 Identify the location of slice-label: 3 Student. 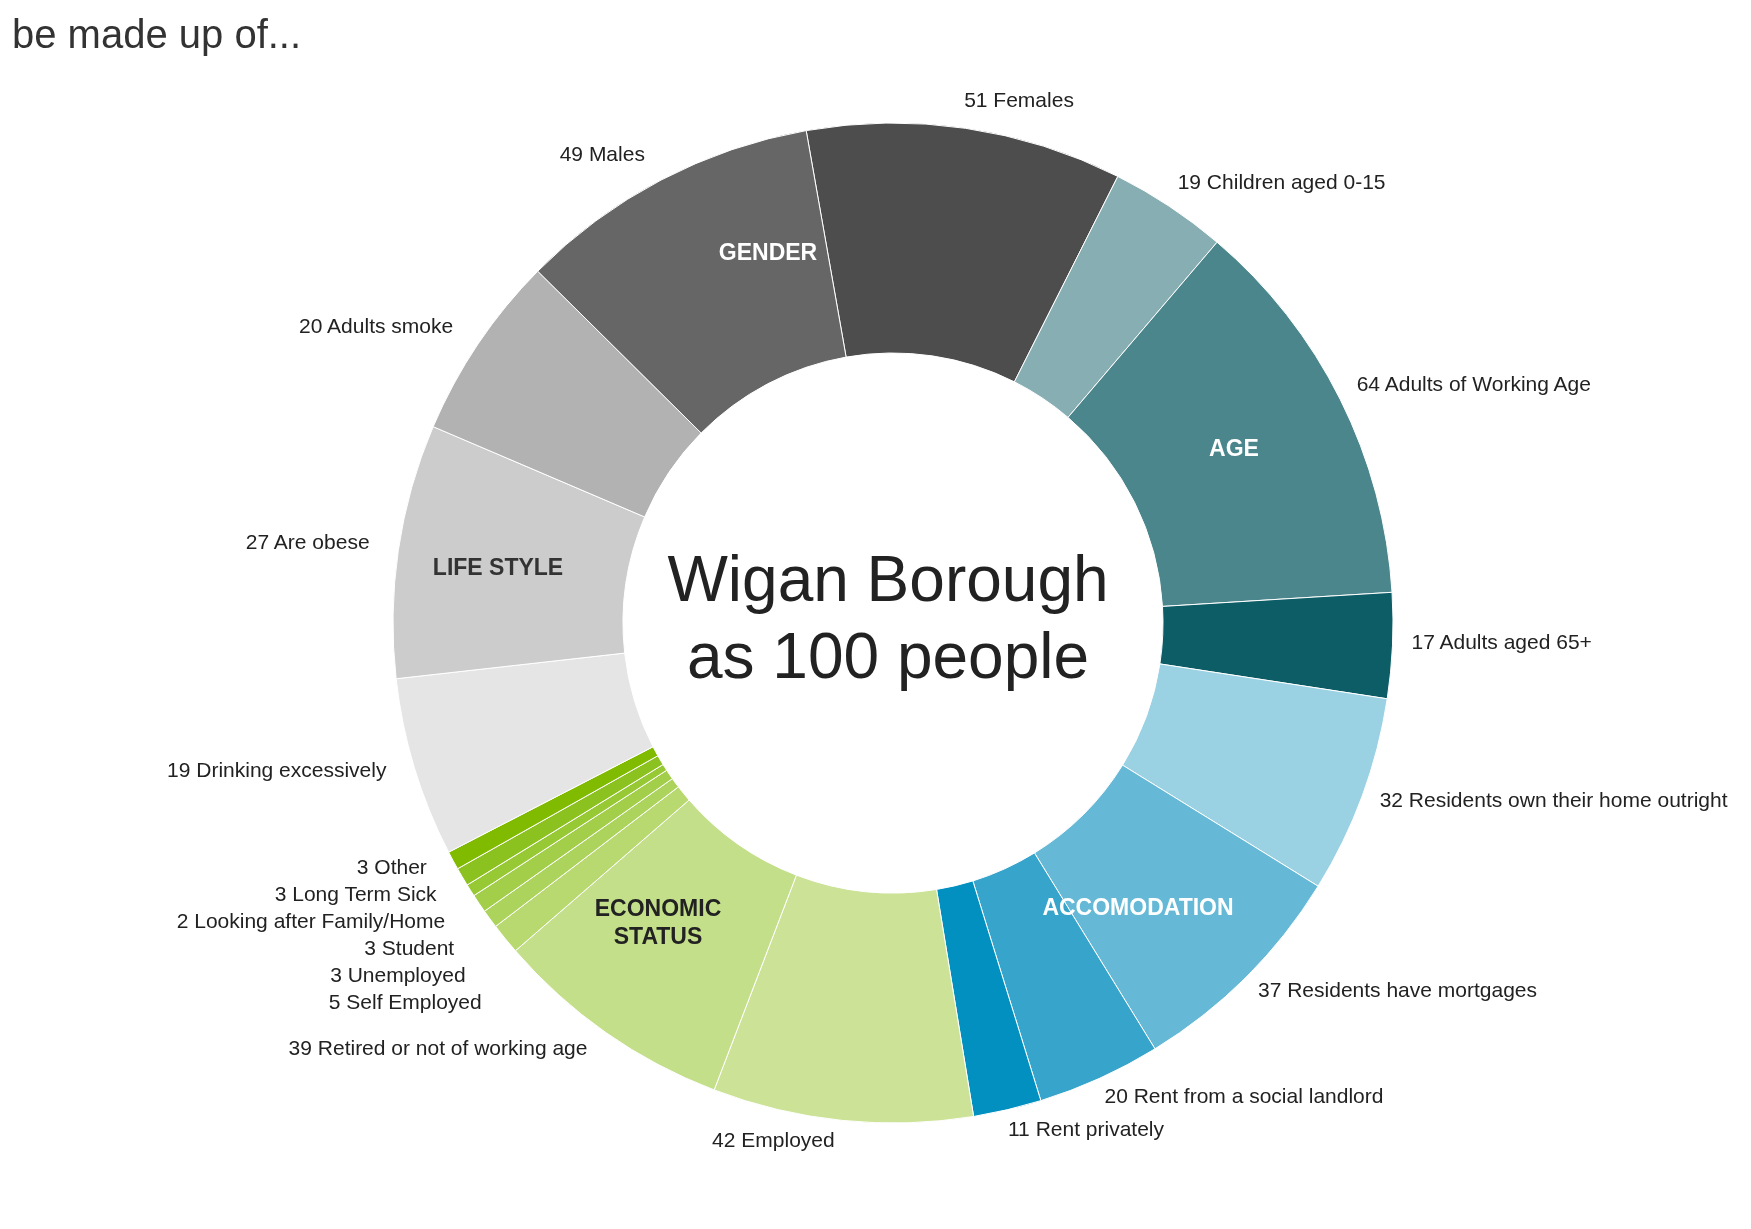
(409, 948).